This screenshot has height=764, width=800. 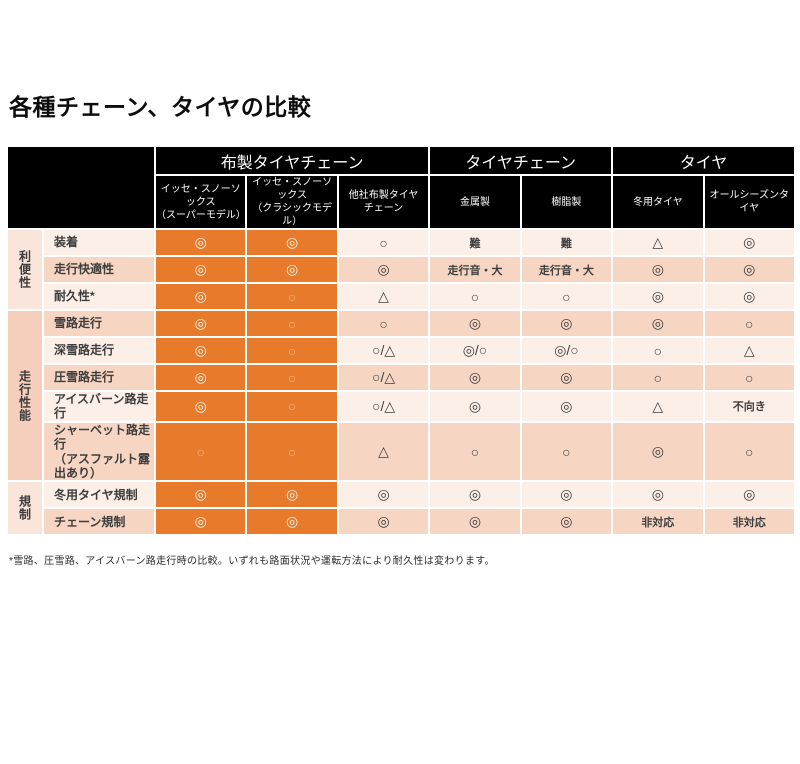 I want to click on table-row: 圧雪路走行 ◎ ○ ○/△ ◎ ◎ ○ ○, so click(x=401, y=377).